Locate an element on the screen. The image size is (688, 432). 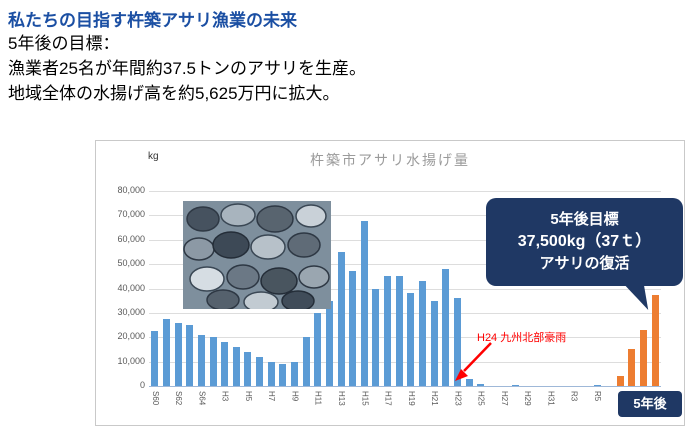
y-tick-label: 50,000 is located at coordinates (131, 263).